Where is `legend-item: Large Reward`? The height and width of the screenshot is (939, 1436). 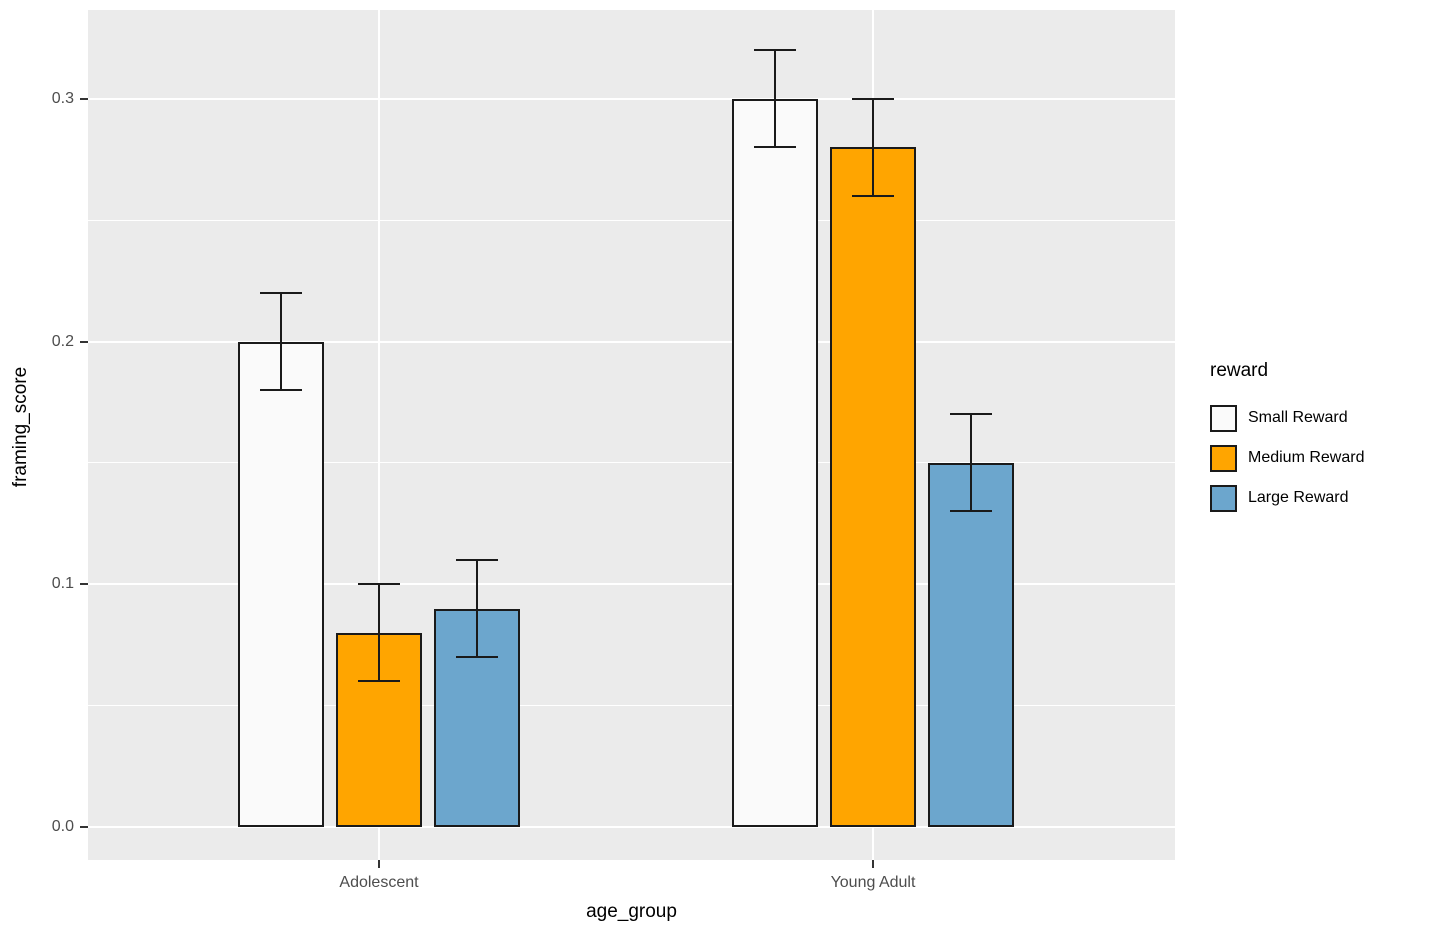
legend-item: Large Reward is located at coordinates (1287, 498).